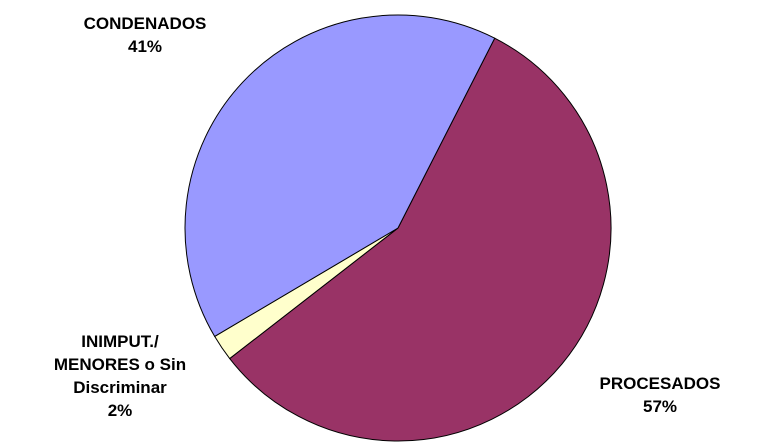 The image size is (758, 447). I want to click on slice-category-label: PROCESADOS, so click(660, 383).